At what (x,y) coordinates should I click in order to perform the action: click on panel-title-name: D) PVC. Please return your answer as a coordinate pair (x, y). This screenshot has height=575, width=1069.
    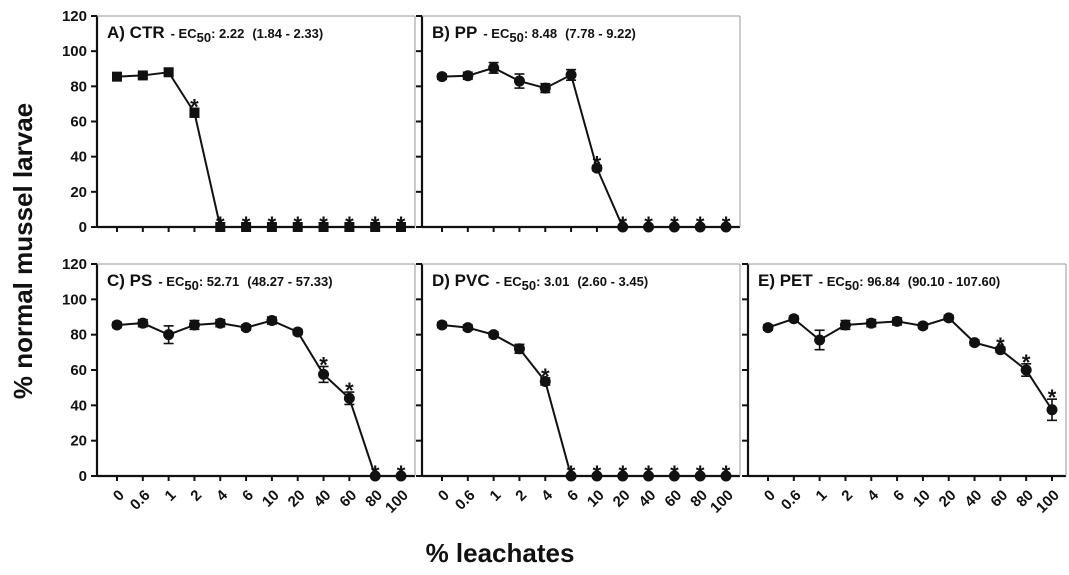
    Looking at the image, I should click on (461, 280).